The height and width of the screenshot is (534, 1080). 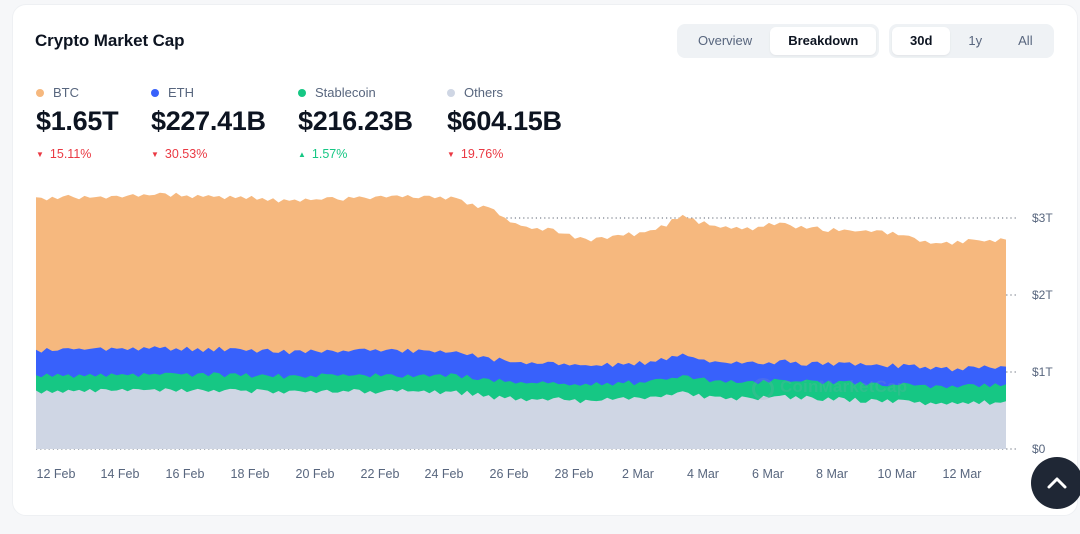 What do you see at coordinates (484, 92) in the screenshot?
I see `stat-label: Others` at bounding box center [484, 92].